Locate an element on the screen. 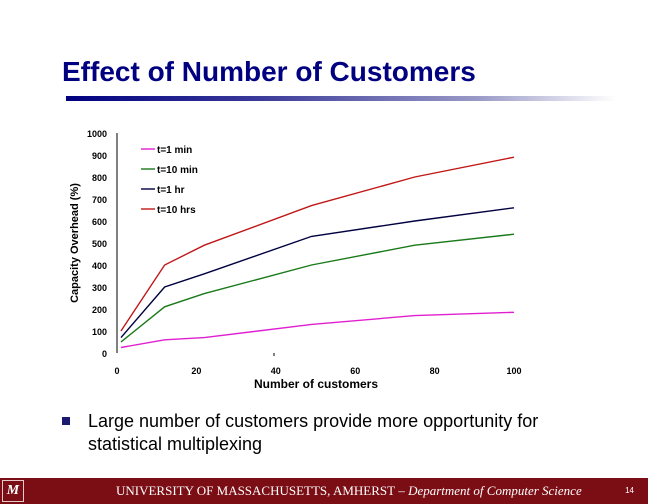 This screenshot has height=504, width=648. x-tick-label: 100 is located at coordinates (513, 371).